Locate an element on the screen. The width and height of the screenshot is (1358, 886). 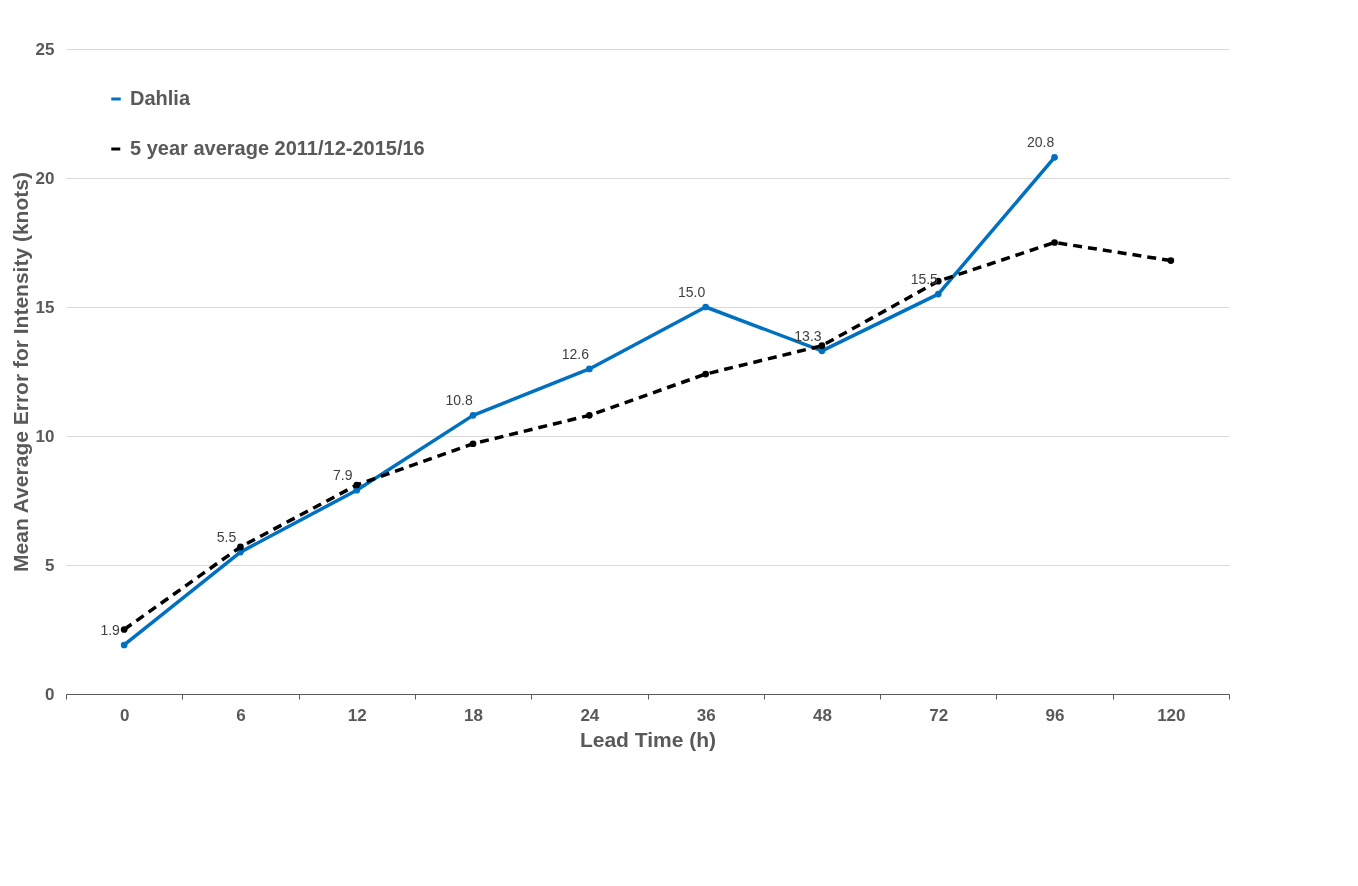
y-tick-label: 20 is located at coordinates (45, 178).